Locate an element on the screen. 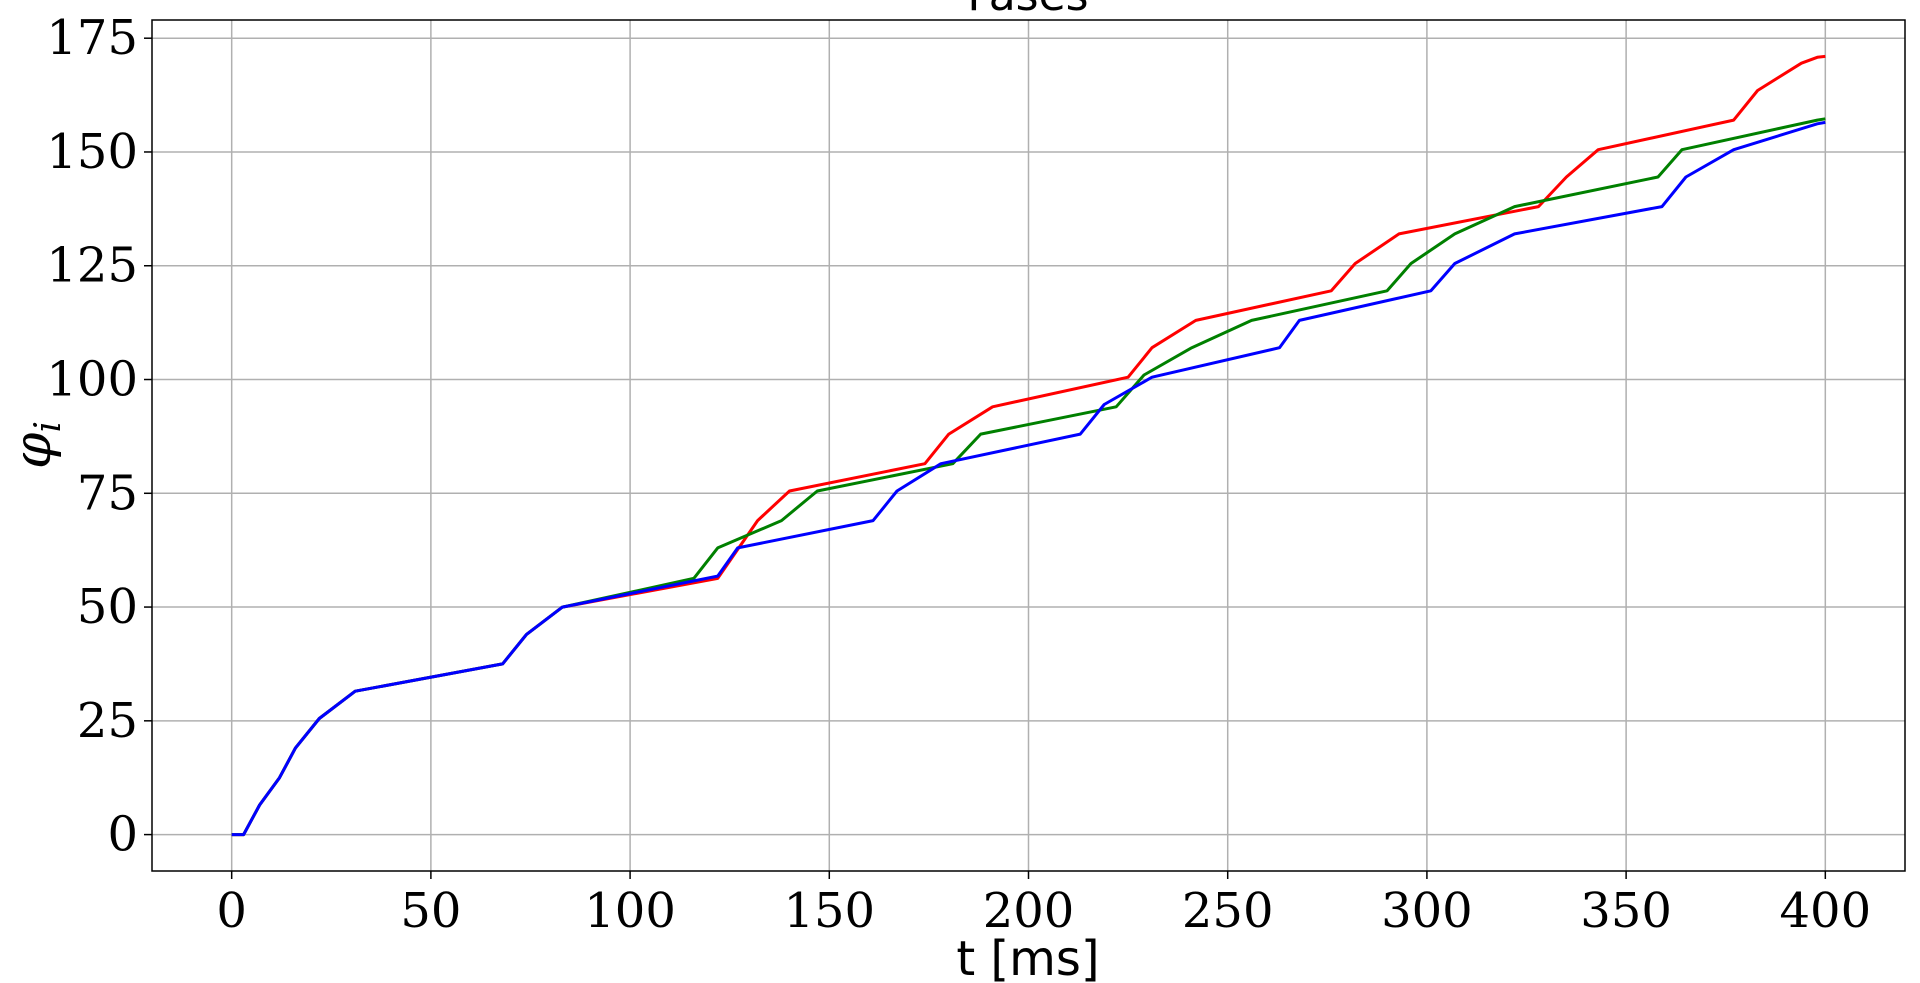  x-tick-label: 0 is located at coordinates (231, 911).